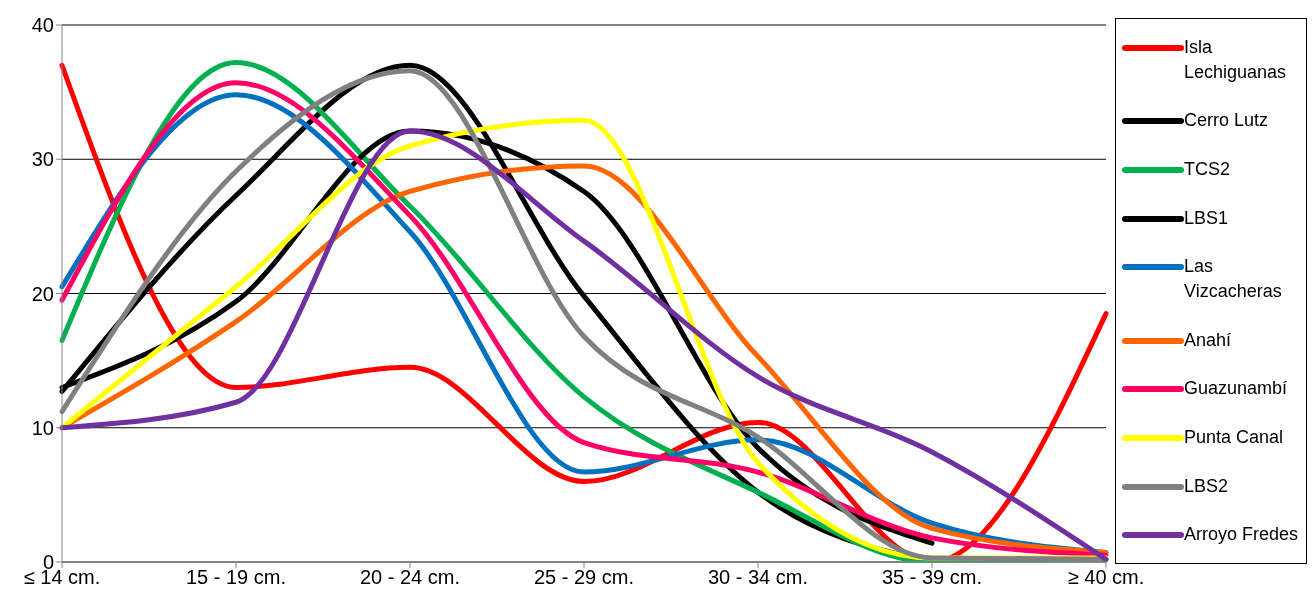  Describe the element at coordinates (1207, 169) in the screenshot. I see `legend-label: TCS2` at that location.